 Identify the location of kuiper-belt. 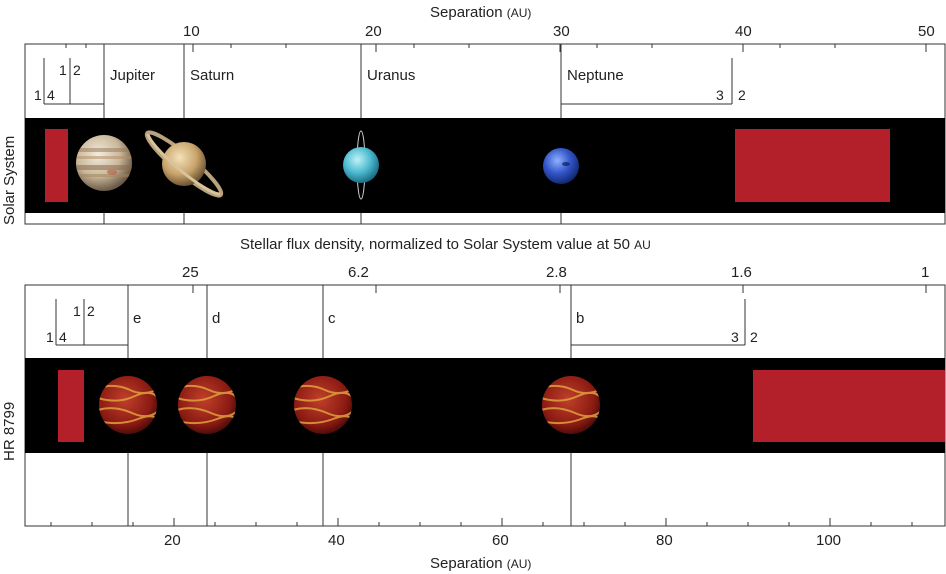
(812, 165).